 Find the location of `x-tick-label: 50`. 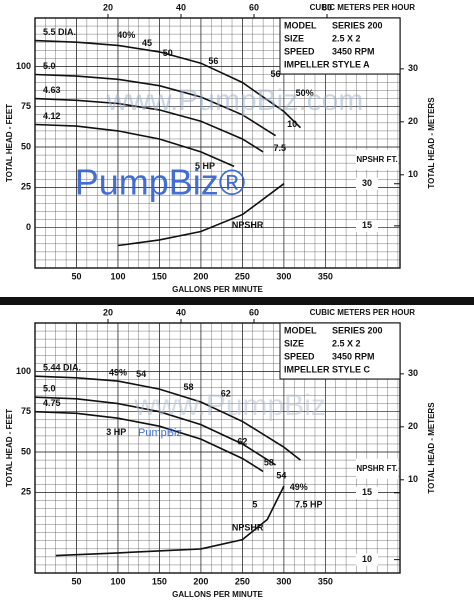

x-tick-label: 50 is located at coordinates (76, 581).